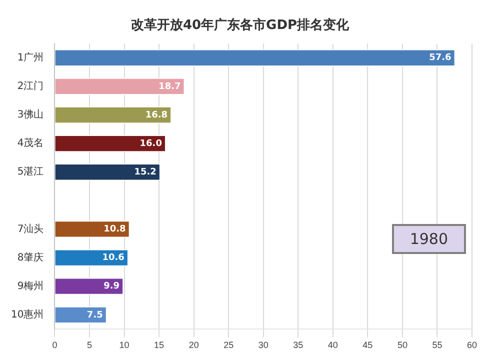 The image size is (500, 362). I want to click on x-tick-label: 60, so click(472, 345).